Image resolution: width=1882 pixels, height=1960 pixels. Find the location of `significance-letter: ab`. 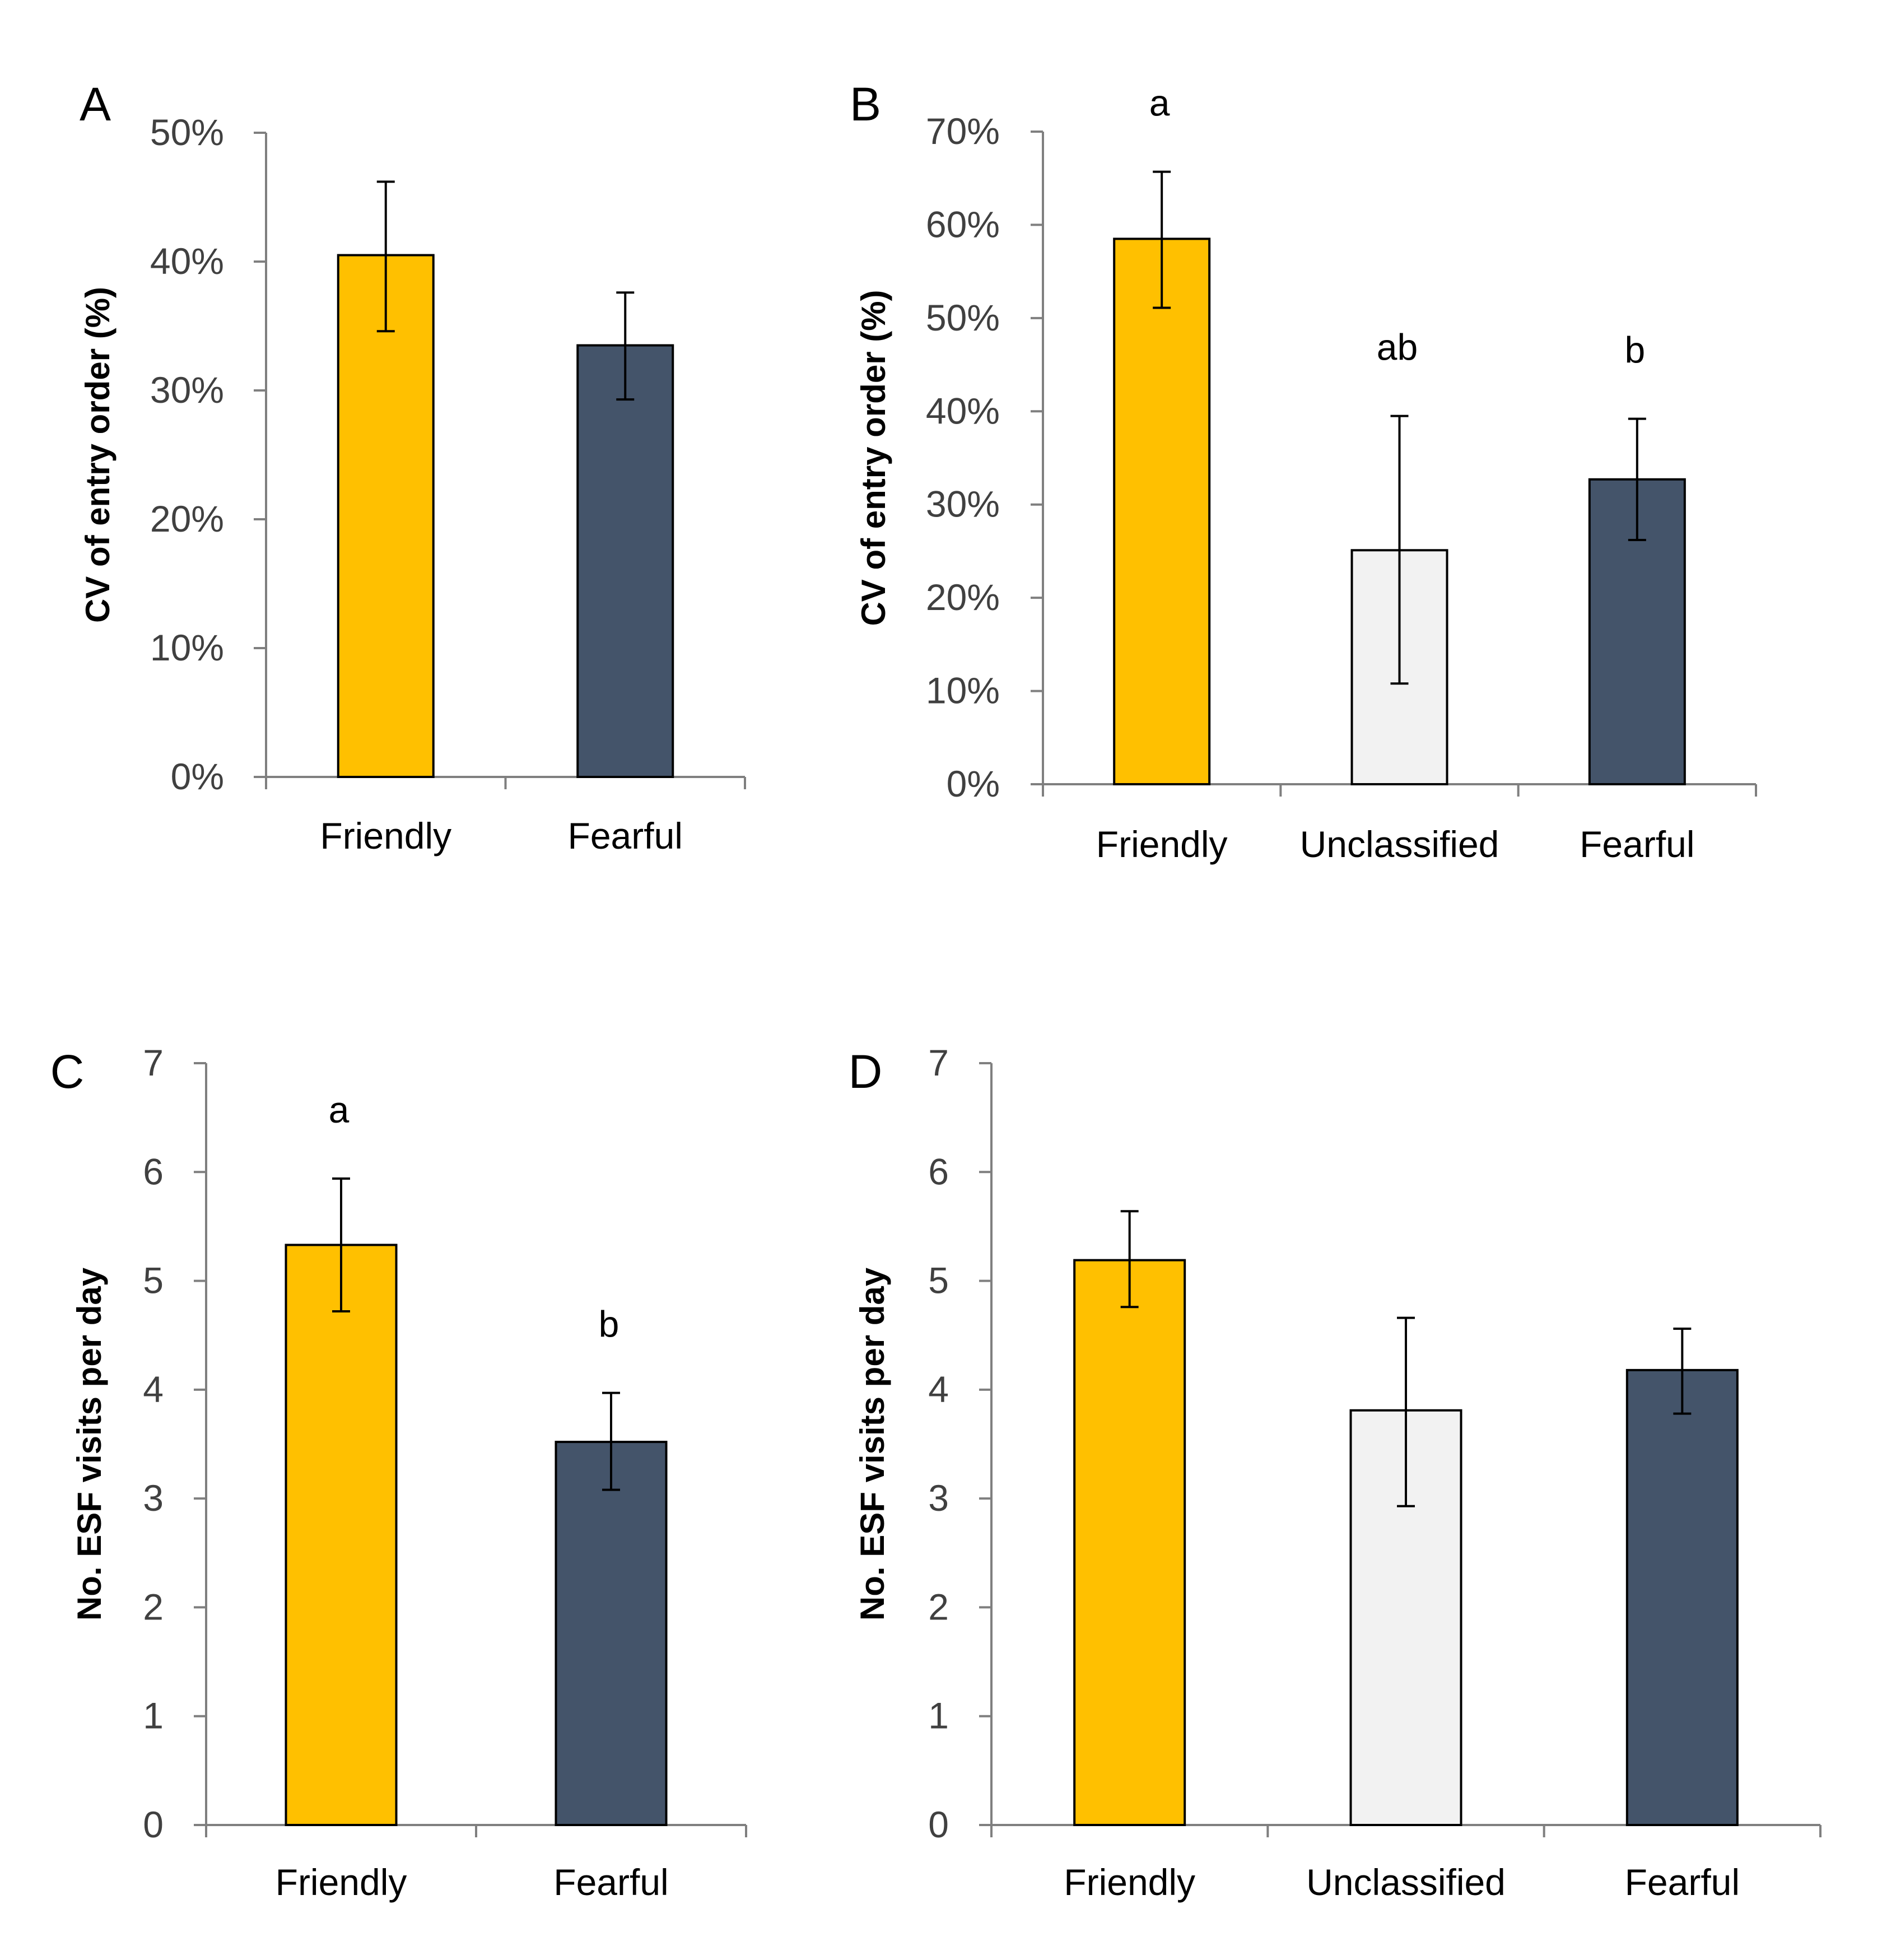

significance-letter: ab is located at coordinates (1397, 347).